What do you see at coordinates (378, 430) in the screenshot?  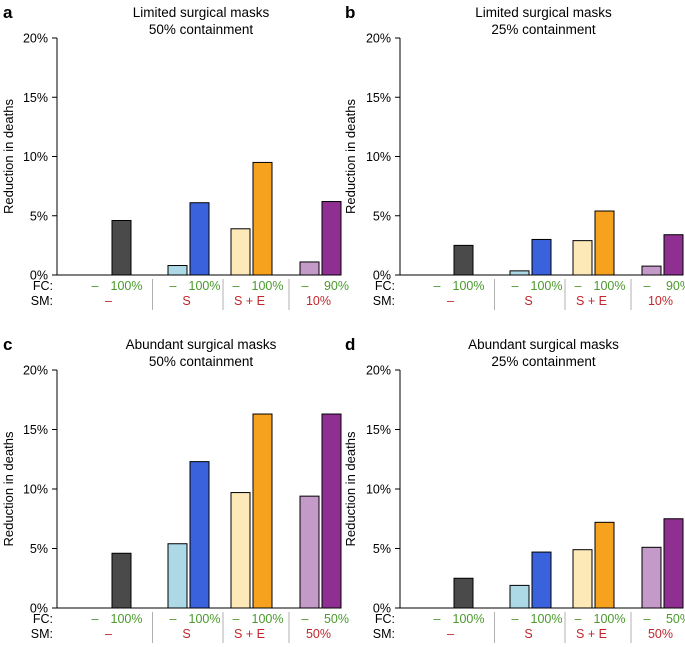 I see `panel-d-ytick-label-3: 15%` at bounding box center [378, 430].